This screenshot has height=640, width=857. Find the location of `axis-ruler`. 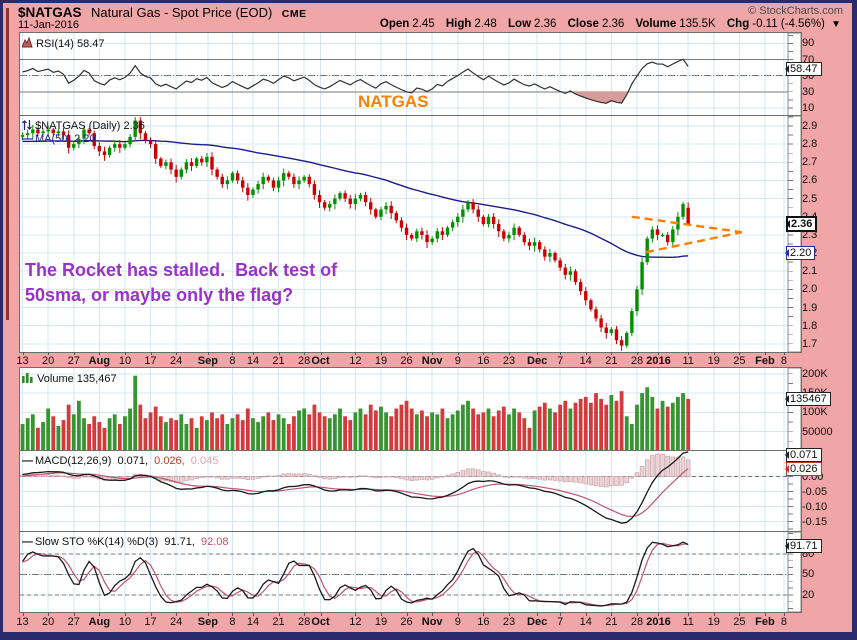

axis-ruler is located at coordinates (794, 409).